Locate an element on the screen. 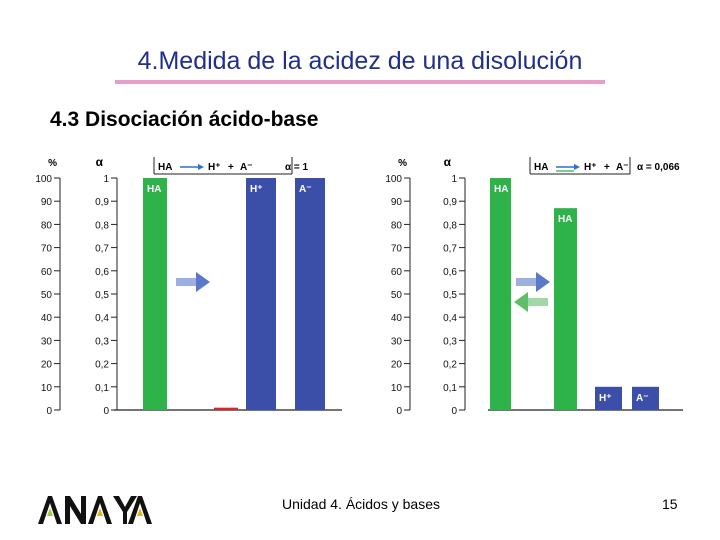  slide-title: 4.Medida de la acidez de una disolución is located at coordinates (360, 61).